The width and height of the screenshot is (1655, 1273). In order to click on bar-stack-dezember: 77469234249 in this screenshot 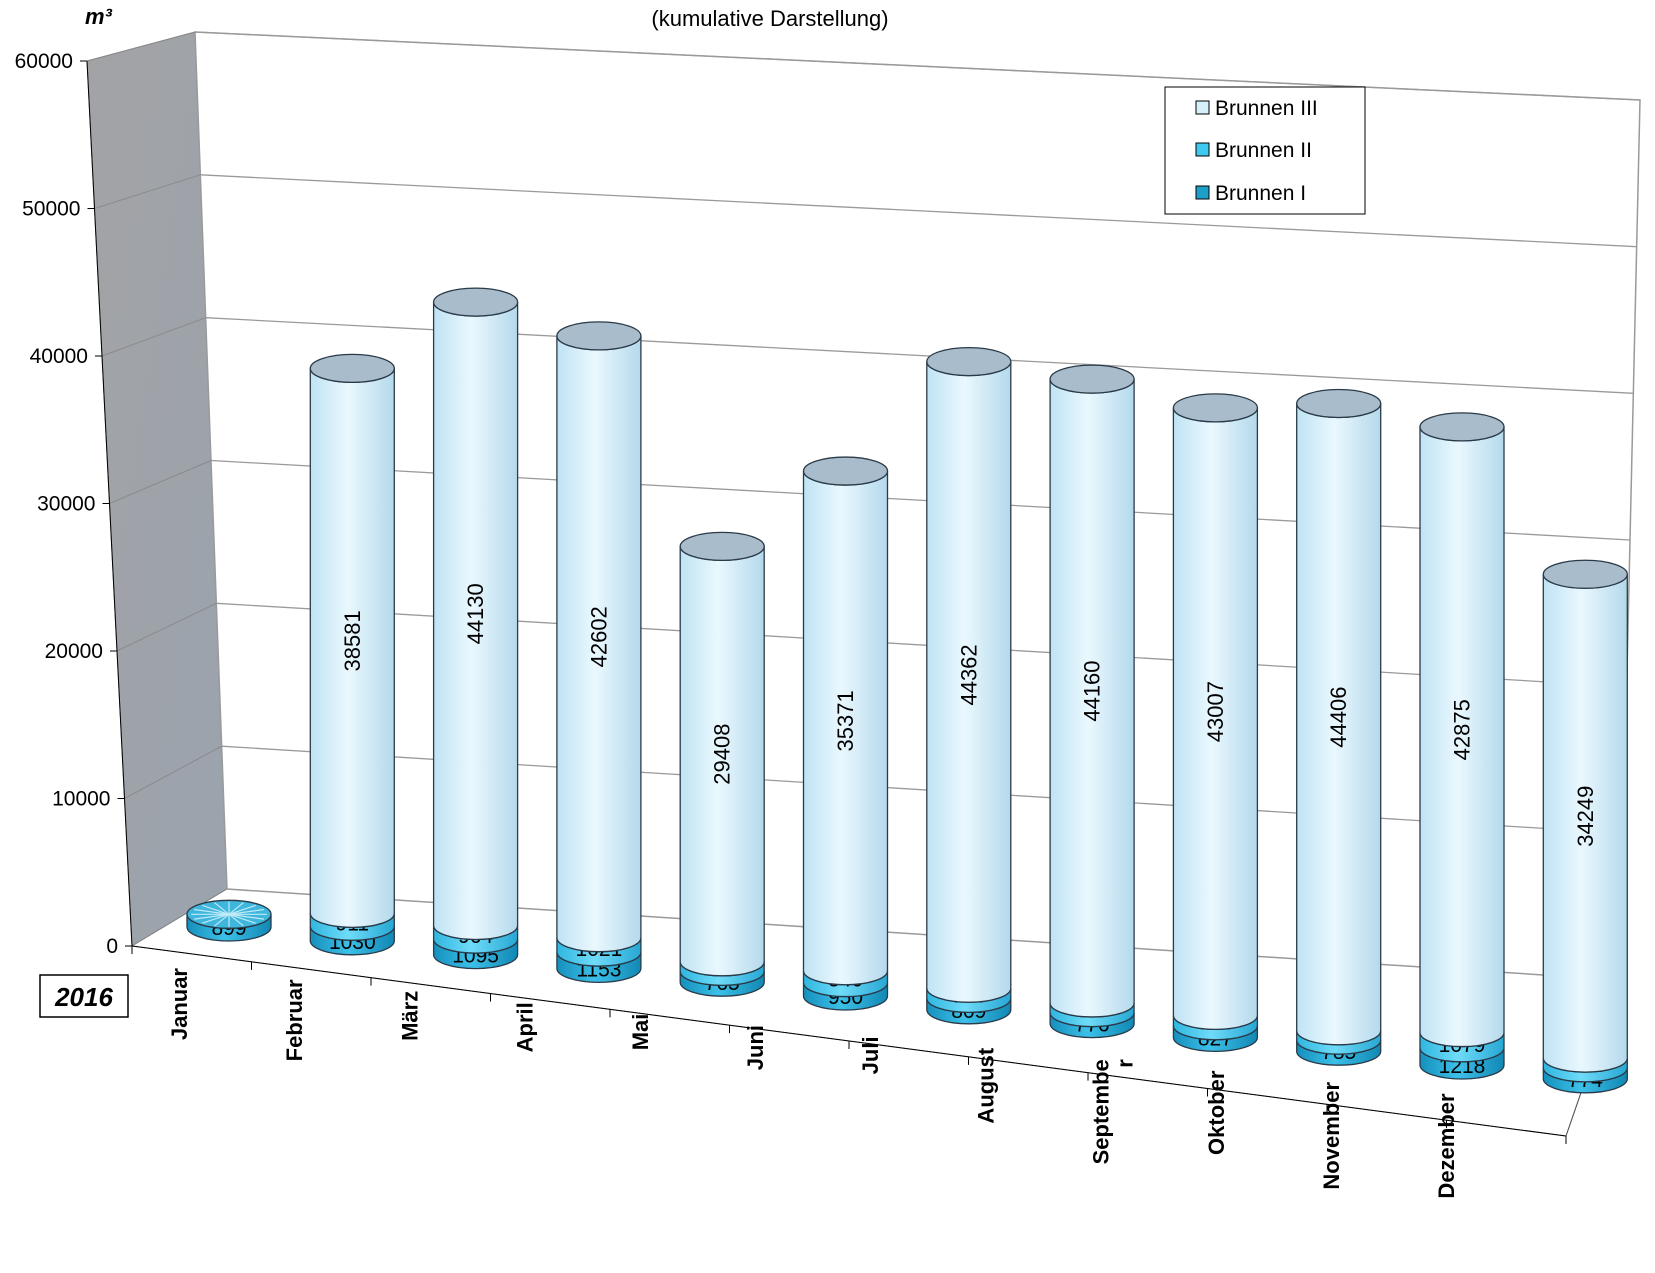, I will do `click(1585, 826)`.